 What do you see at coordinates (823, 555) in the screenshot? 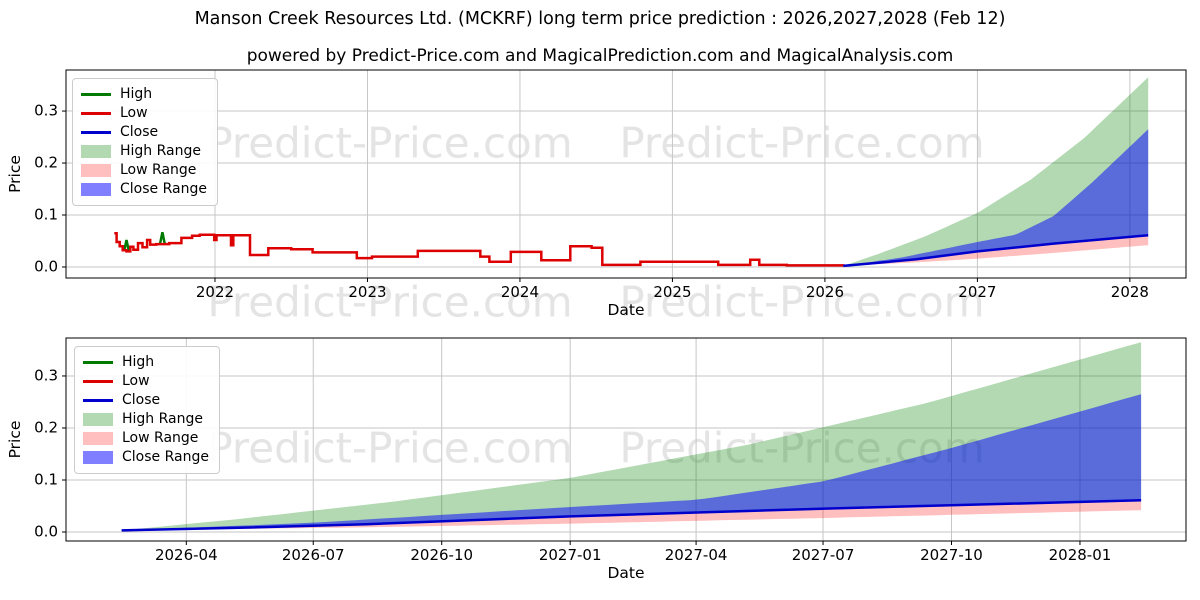
I see `x-tick-label: 2027-07` at bounding box center [823, 555].